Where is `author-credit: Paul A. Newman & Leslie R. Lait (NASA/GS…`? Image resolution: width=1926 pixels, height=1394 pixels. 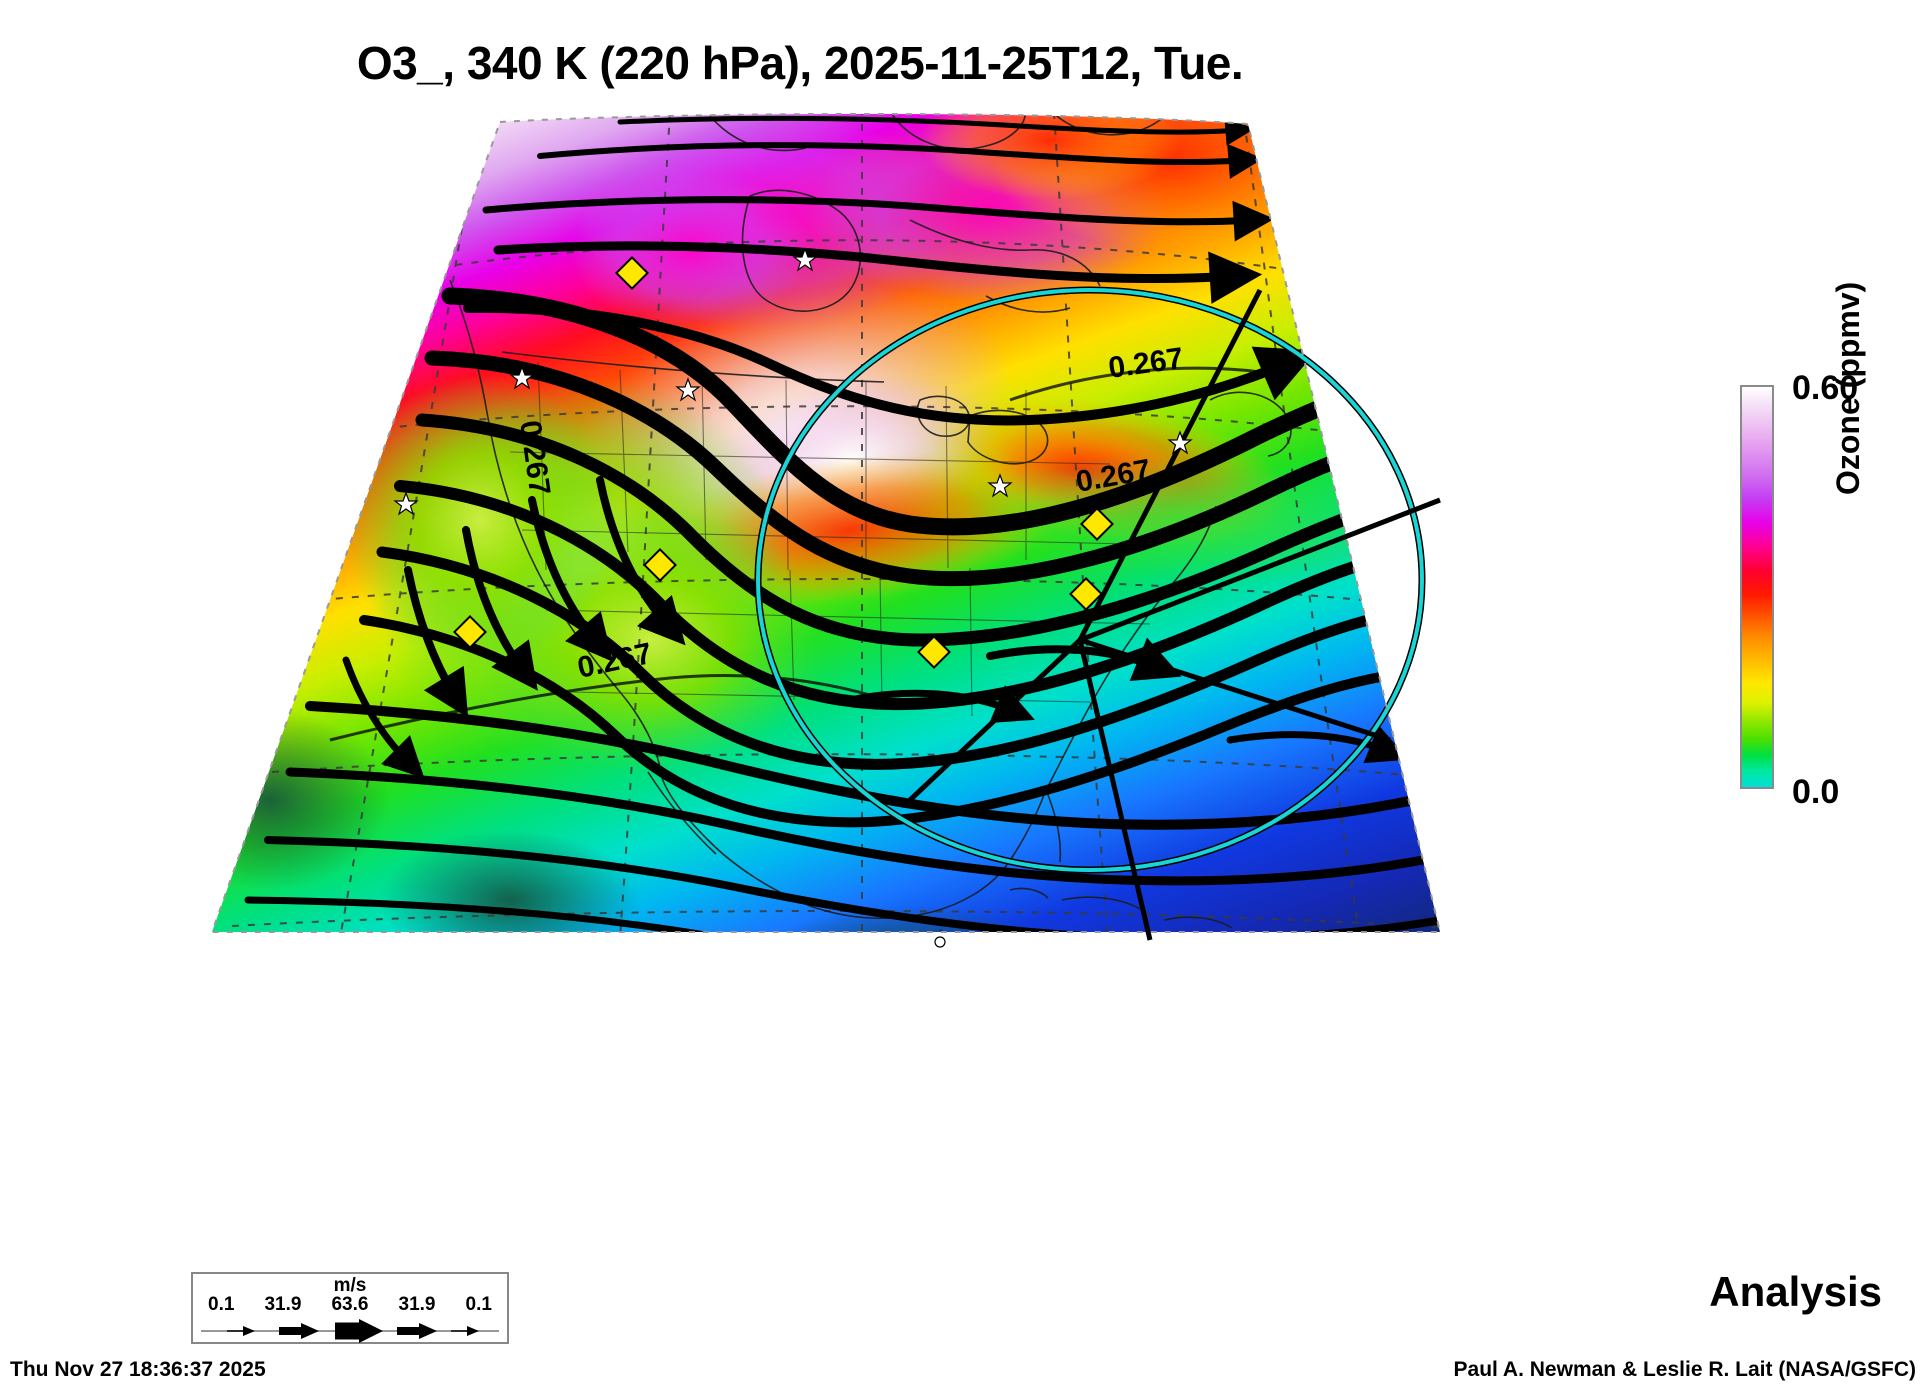
author-credit: Paul A. Newman & Leslie R. Lait (NASA/GS… is located at coordinates (1684, 1369).